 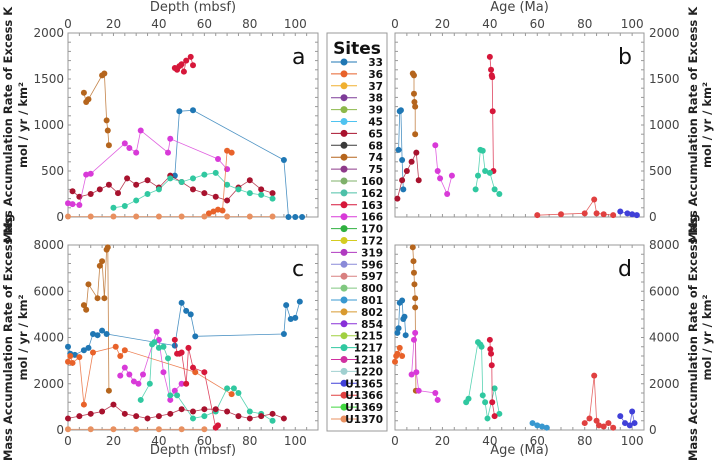 What do you see at coordinates (68, 441) in the screenshot?
I see `x-tick-label: 0` at bounding box center [68, 441].